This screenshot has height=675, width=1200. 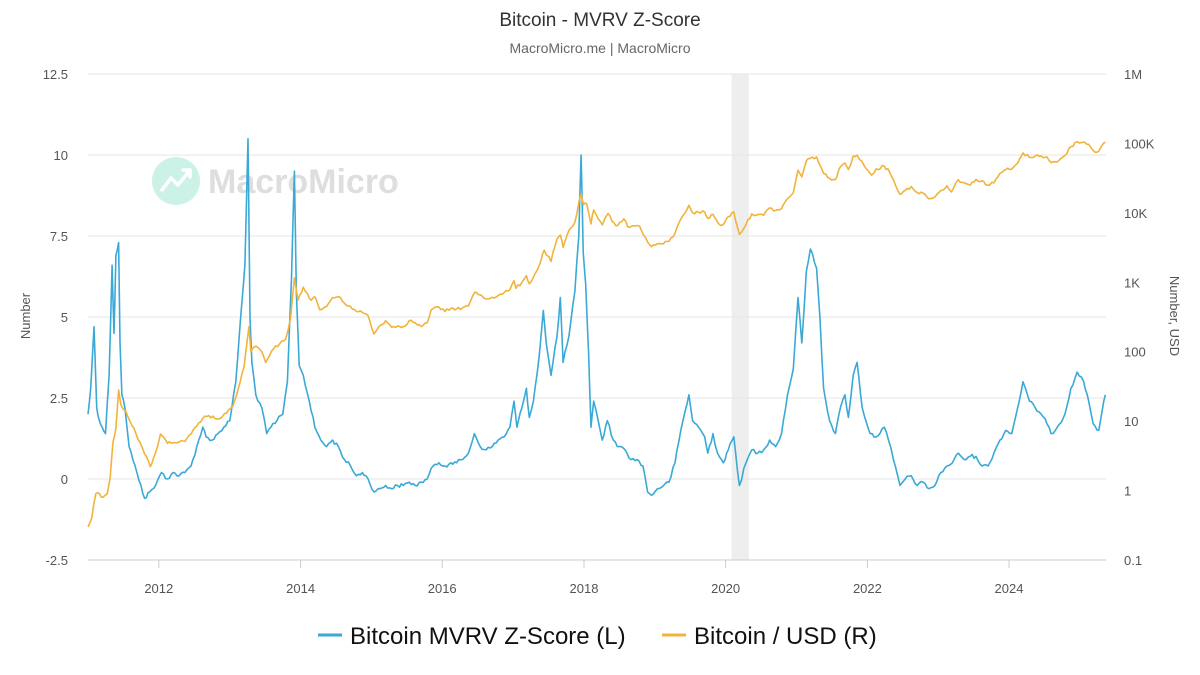 I want to click on watermark-text: MacroMicro, so click(x=303, y=182).